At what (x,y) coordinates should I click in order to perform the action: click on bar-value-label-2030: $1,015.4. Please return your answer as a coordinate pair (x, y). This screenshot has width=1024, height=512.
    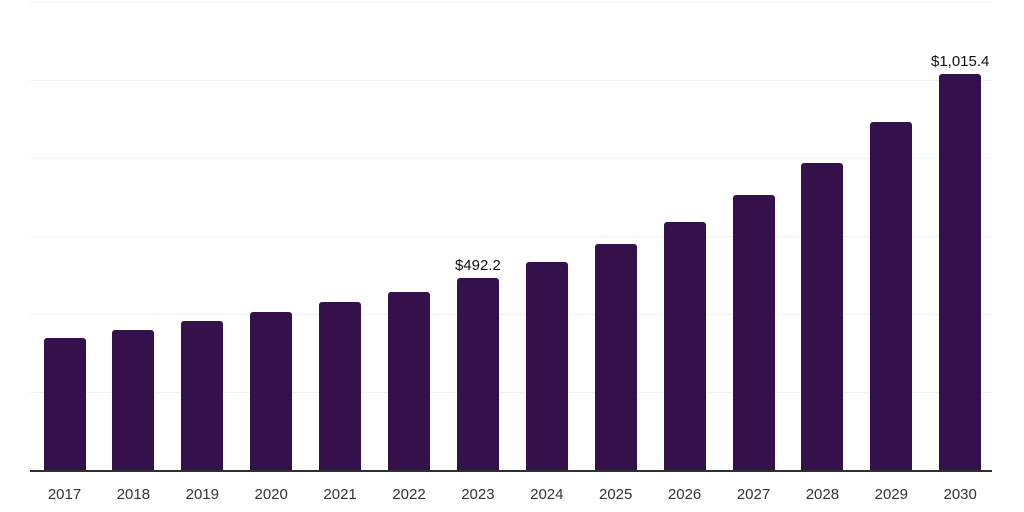
    Looking at the image, I should click on (960, 61).